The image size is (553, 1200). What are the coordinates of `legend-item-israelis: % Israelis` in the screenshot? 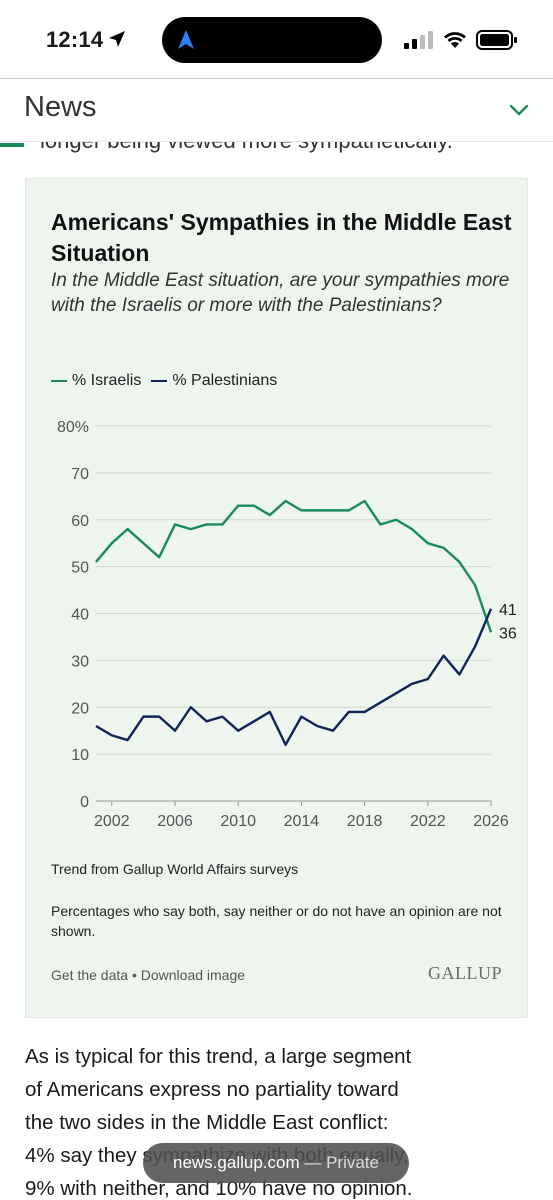 It's located at (96, 381).